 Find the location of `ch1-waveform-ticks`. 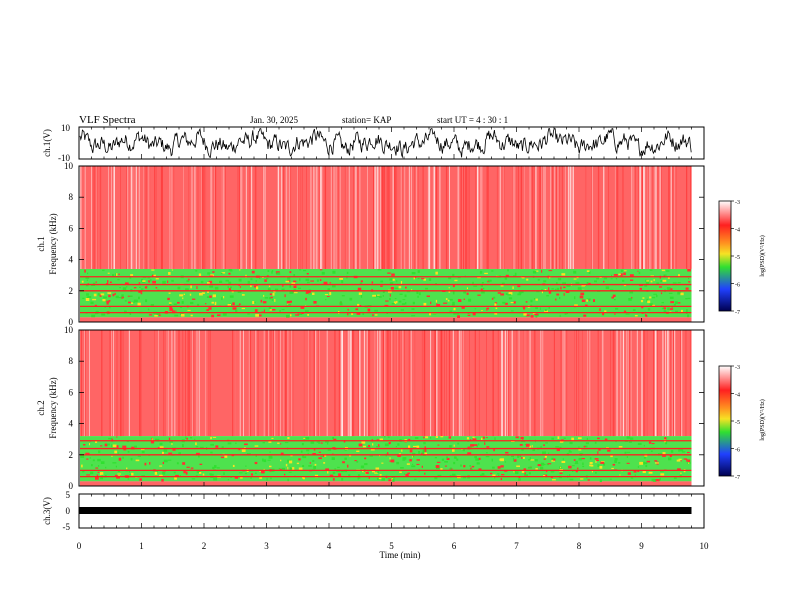

ch1-waveform-ticks is located at coordinates (391, 143).